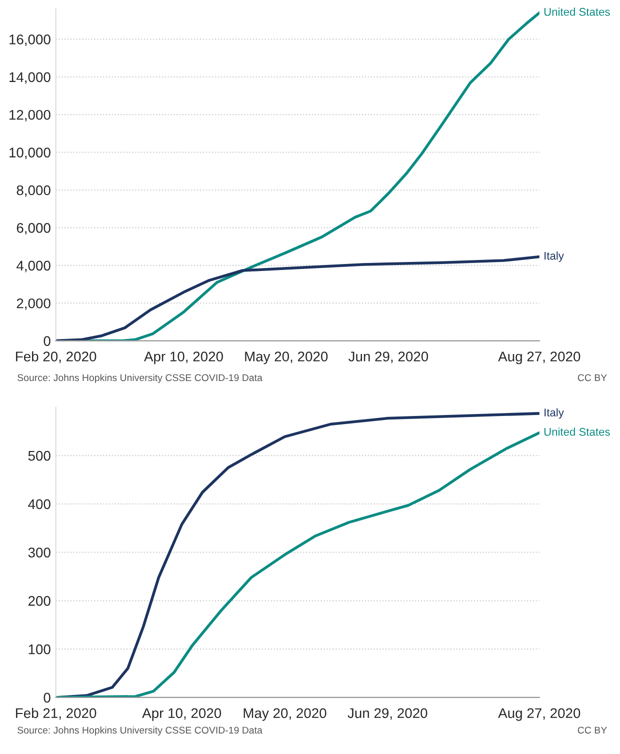 The height and width of the screenshot is (754, 620). What do you see at coordinates (39, 553) in the screenshot?
I see `y-tick-label: 300` at bounding box center [39, 553].